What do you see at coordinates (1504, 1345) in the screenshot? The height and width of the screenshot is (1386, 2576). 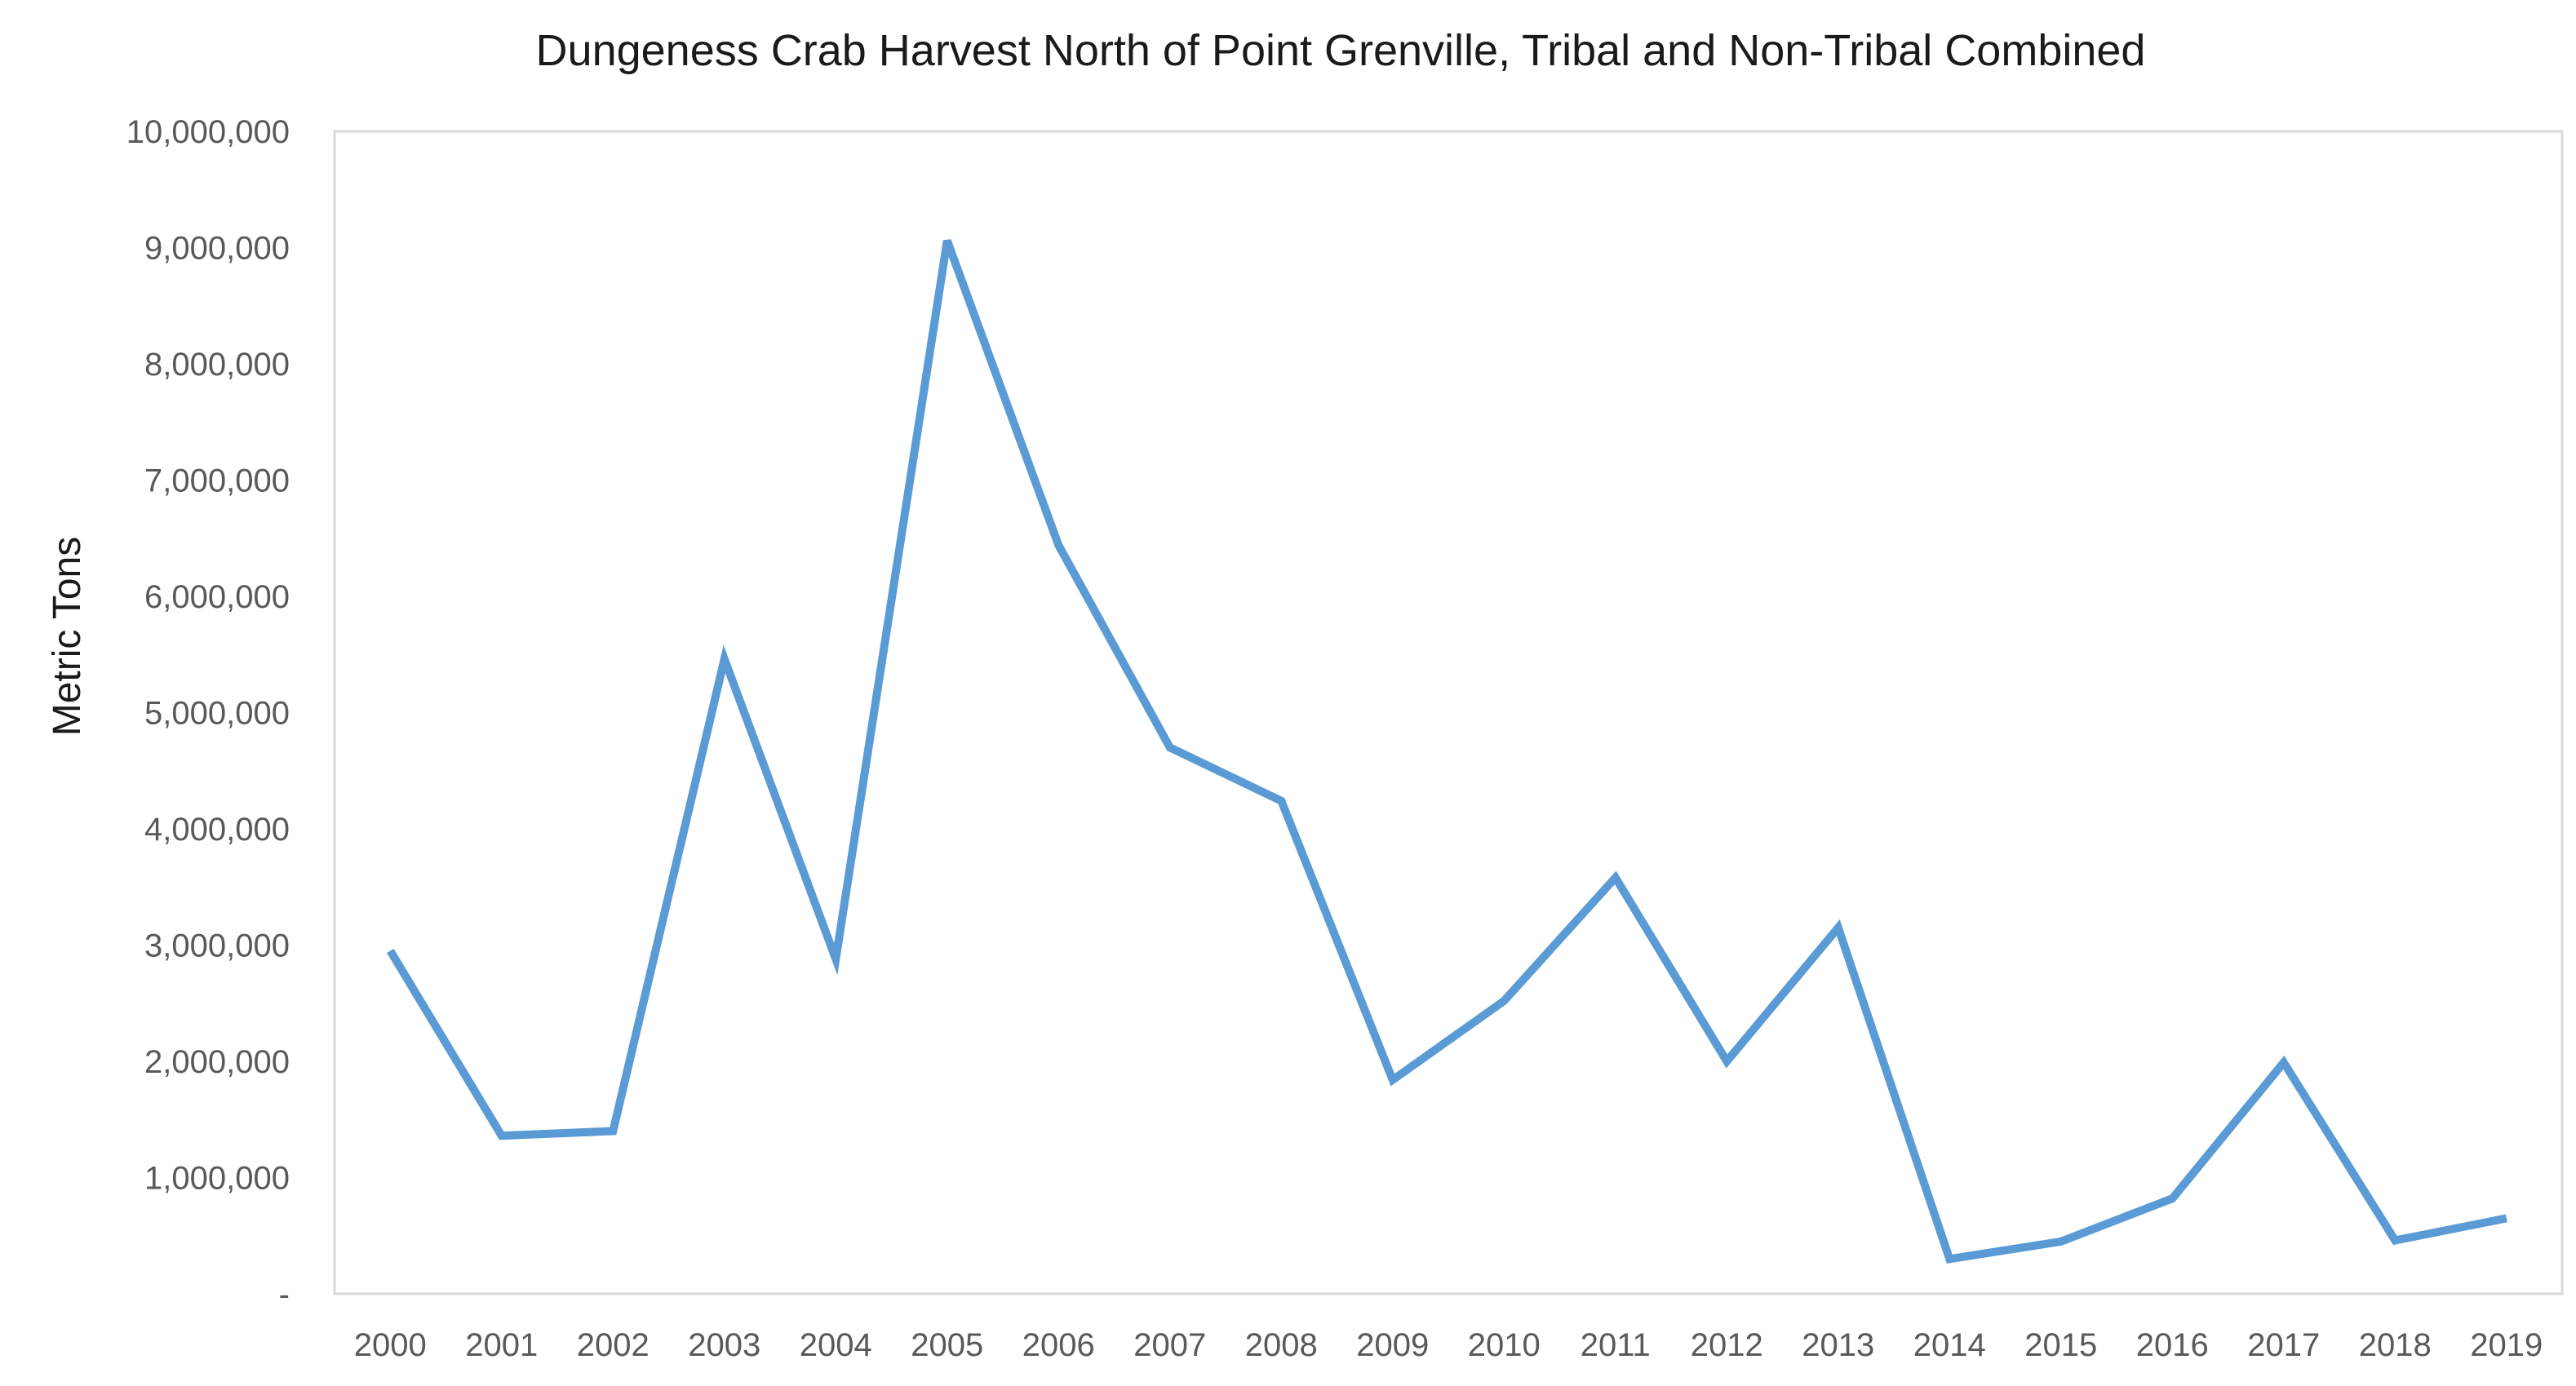 I see `x-tick-label: 2010` at bounding box center [1504, 1345].